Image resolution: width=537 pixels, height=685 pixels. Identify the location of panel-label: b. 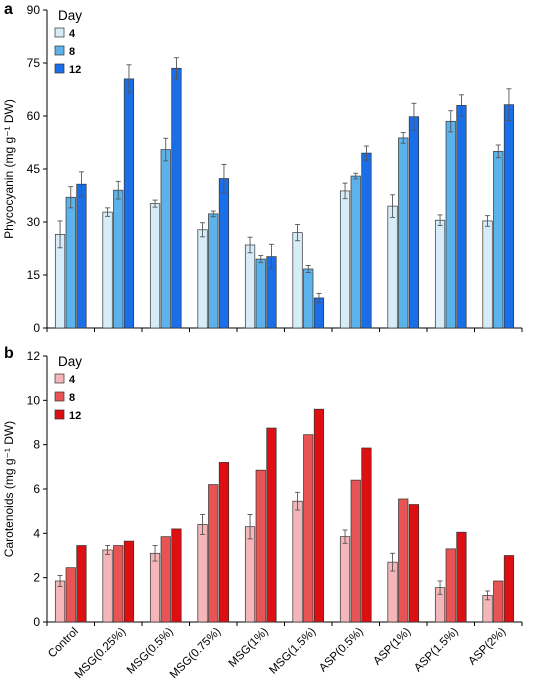
(9, 353).